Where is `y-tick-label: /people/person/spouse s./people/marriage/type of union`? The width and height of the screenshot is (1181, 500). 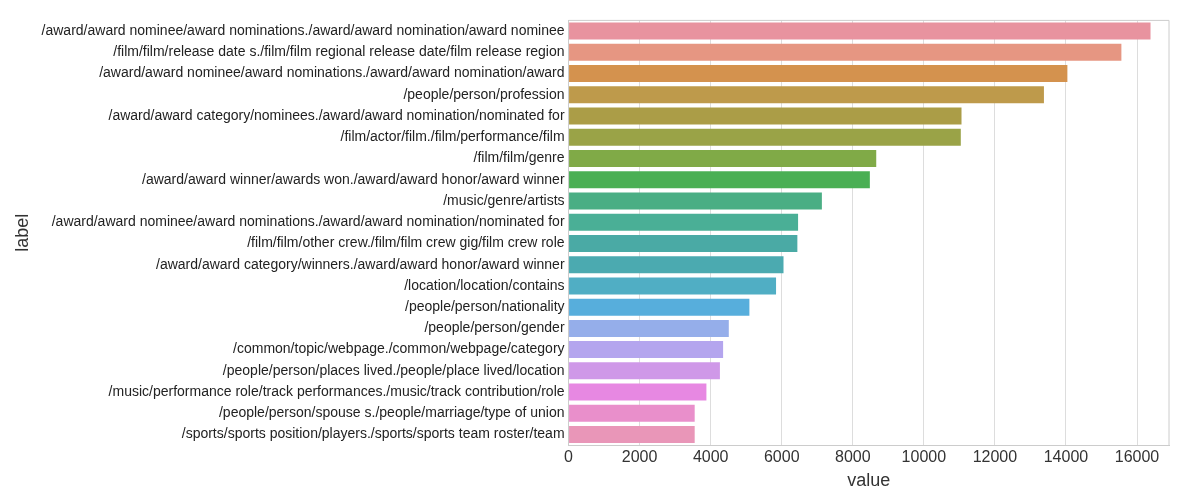
y-tick-label: /people/person/spouse s./people/marriage/type of union is located at coordinates (391, 412).